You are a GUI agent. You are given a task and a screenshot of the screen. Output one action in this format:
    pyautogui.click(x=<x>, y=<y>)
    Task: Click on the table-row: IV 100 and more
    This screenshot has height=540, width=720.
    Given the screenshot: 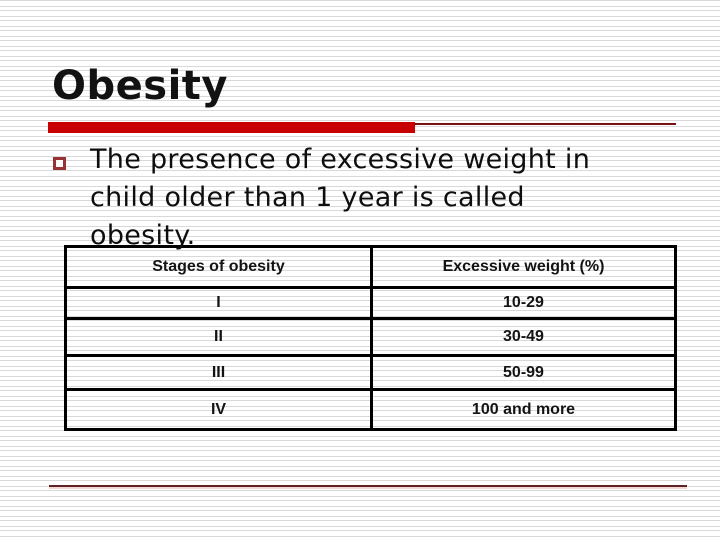 What is the action you would take?
    pyautogui.click(x=370, y=409)
    